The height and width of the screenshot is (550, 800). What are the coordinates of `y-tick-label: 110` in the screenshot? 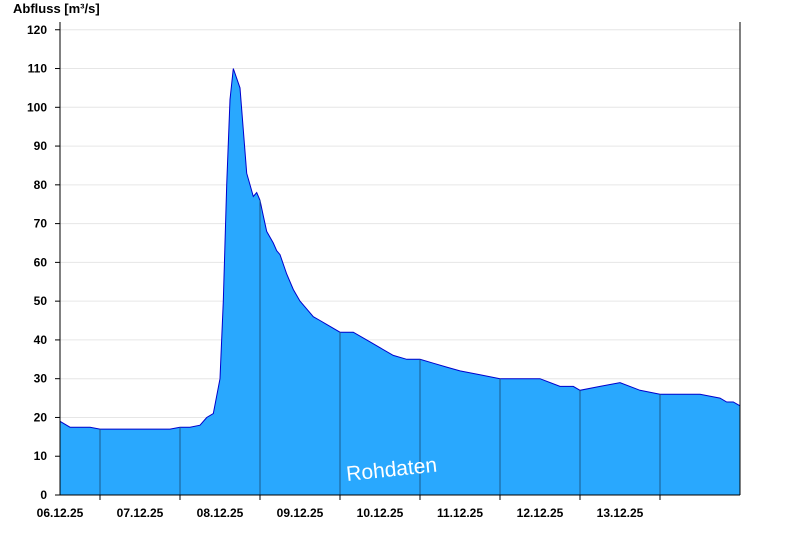 It's located at (38, 69).